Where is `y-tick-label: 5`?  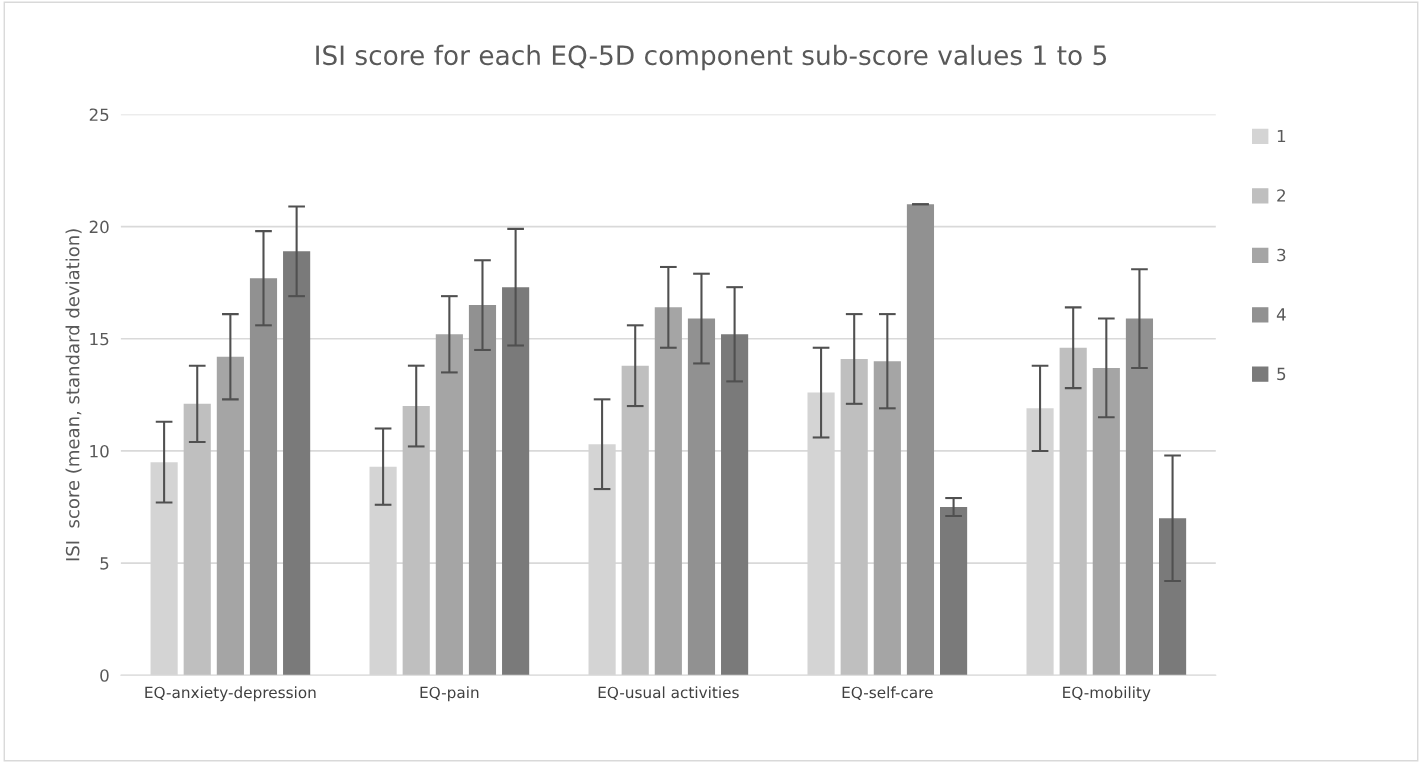 y-tick-label: 5 is located at coordinates (104, 563).